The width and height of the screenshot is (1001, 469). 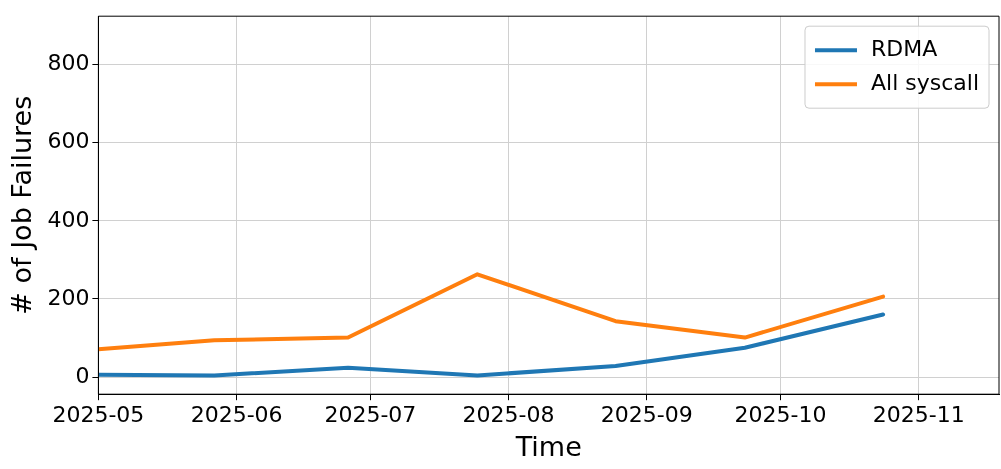 What do you see at coordinates (98, 415) in the screenshot?
I see `x-tick-label: 2025-05` at bounding box center [98, 415].